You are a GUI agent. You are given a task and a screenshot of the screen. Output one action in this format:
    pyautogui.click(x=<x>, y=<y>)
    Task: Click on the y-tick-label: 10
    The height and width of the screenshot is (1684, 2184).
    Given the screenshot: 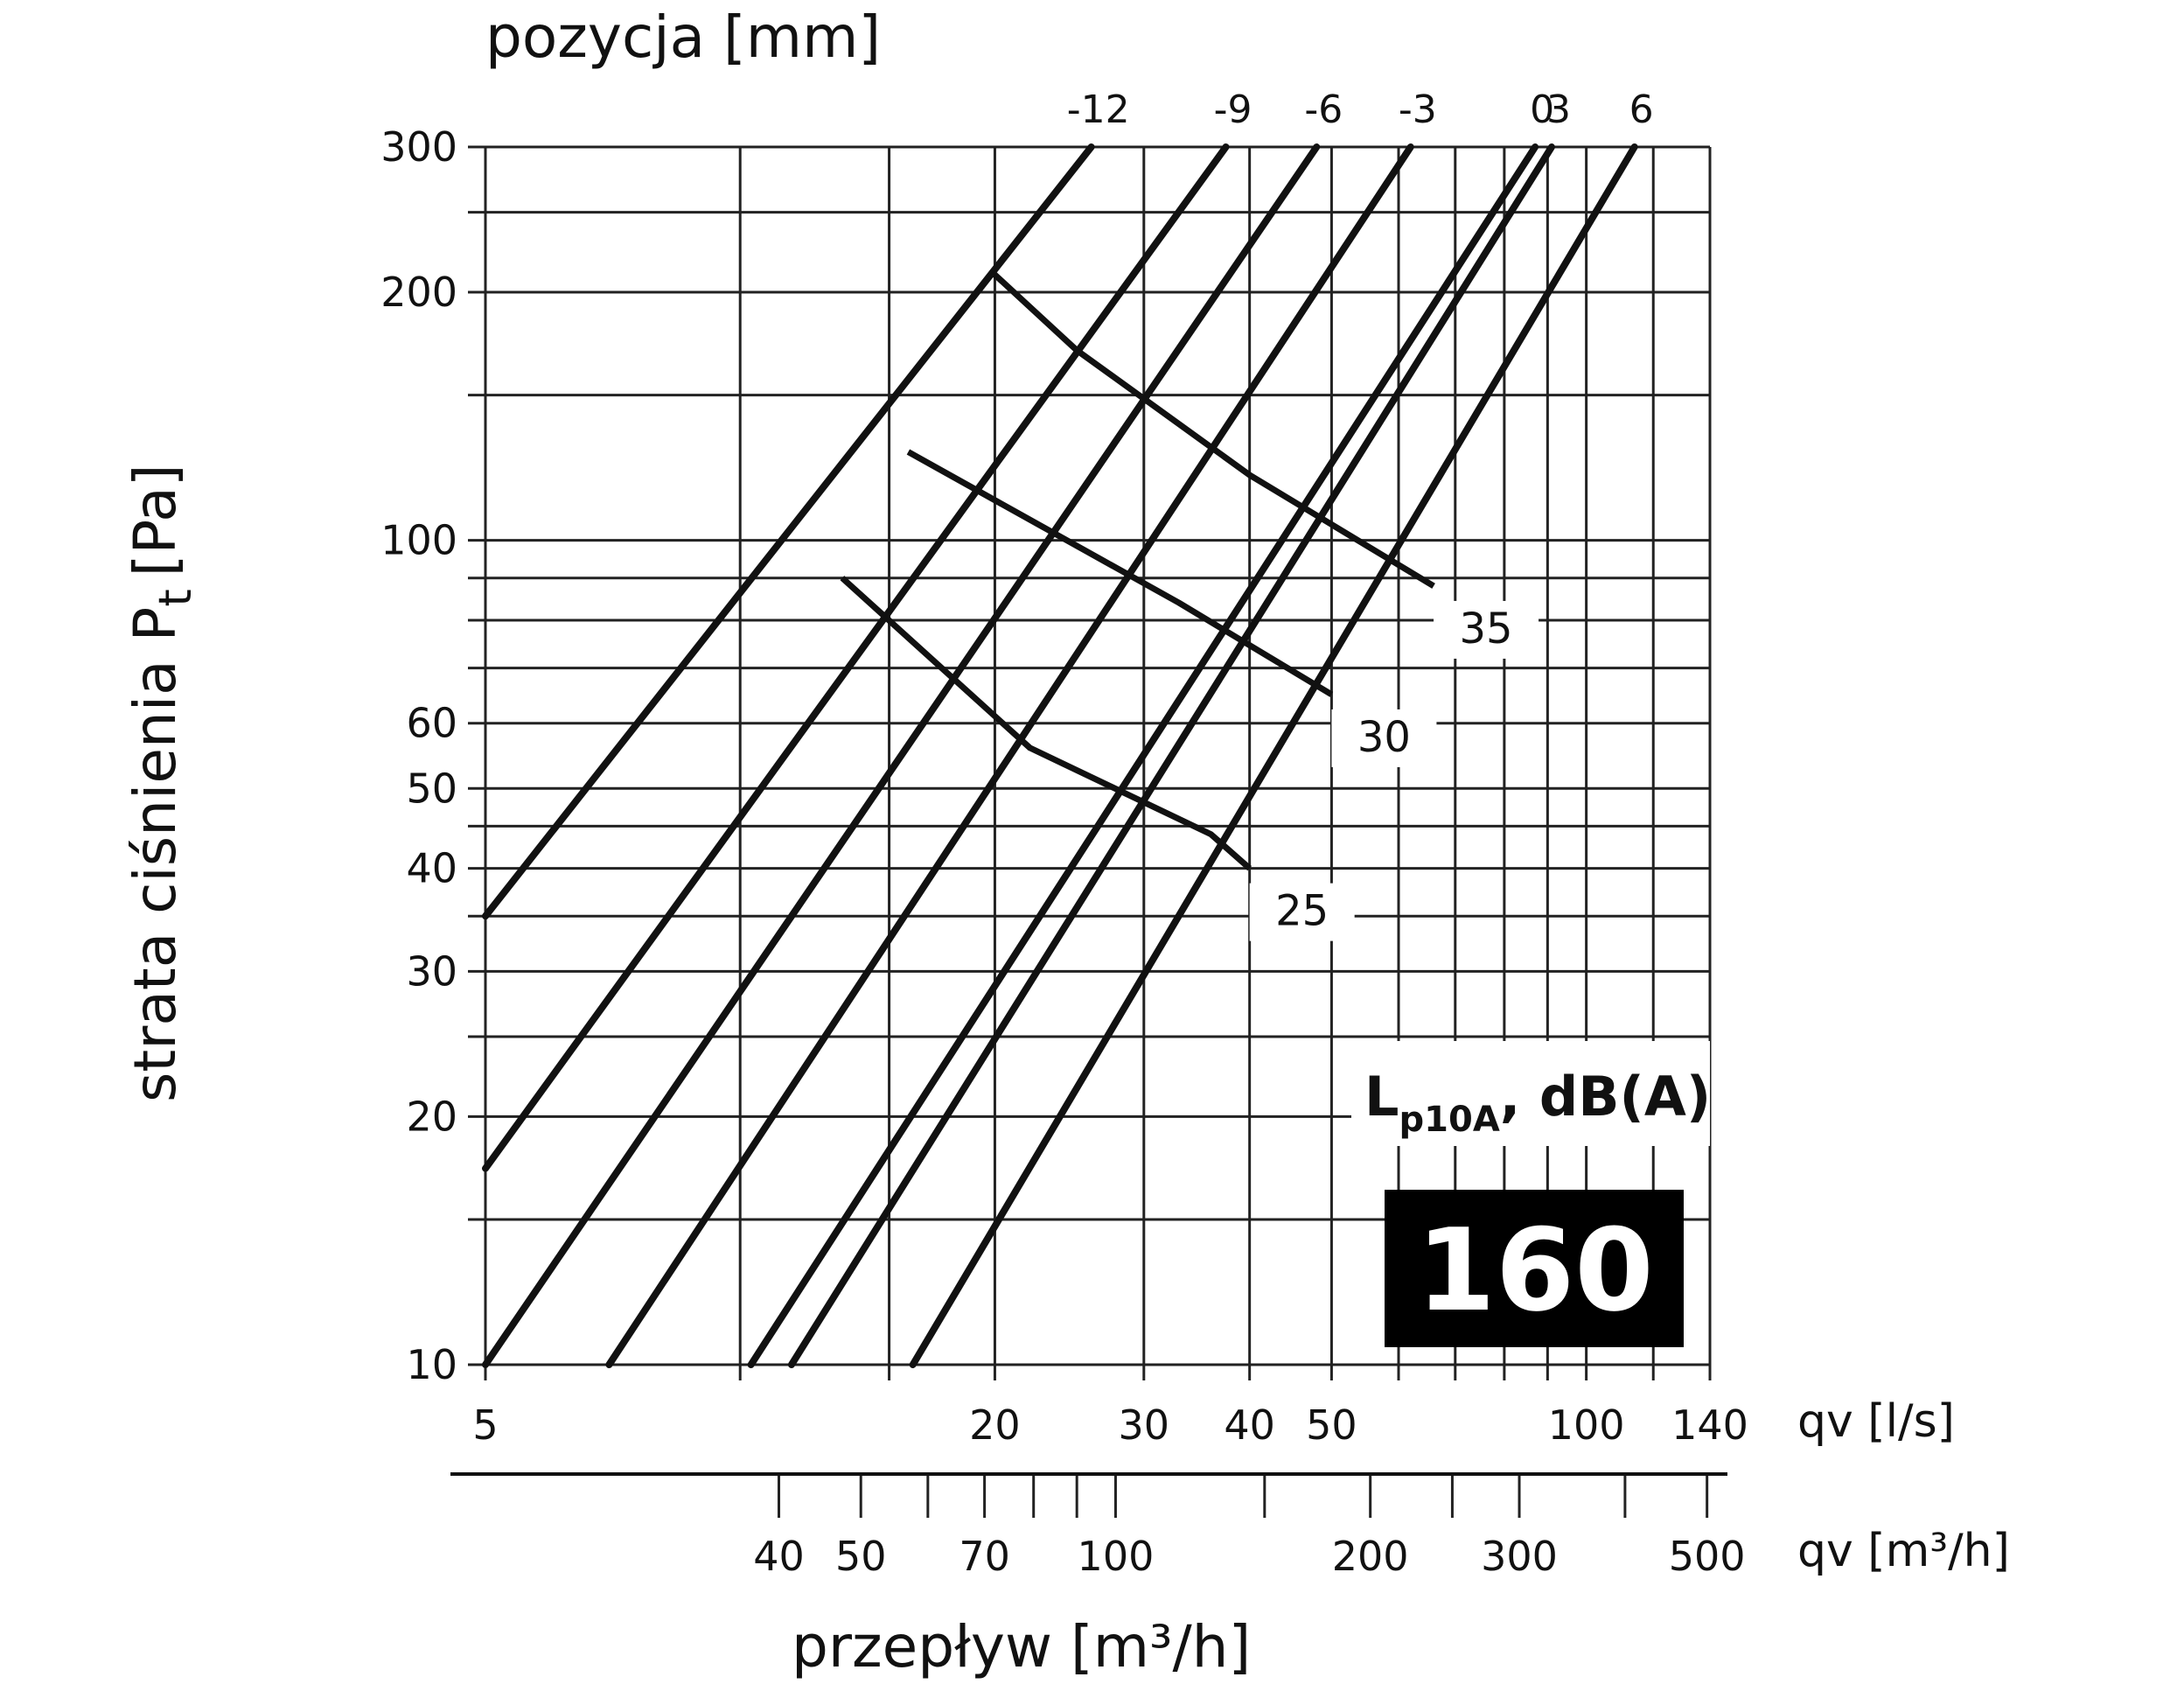 What is the action you would take?
    pyautogui.click(x=431, y=1364)
    